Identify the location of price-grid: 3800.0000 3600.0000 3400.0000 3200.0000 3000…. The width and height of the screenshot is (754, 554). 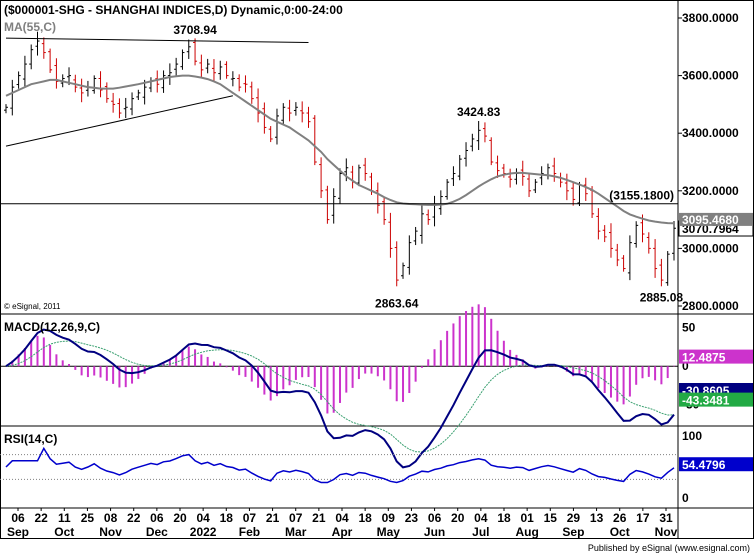
(708, 162).